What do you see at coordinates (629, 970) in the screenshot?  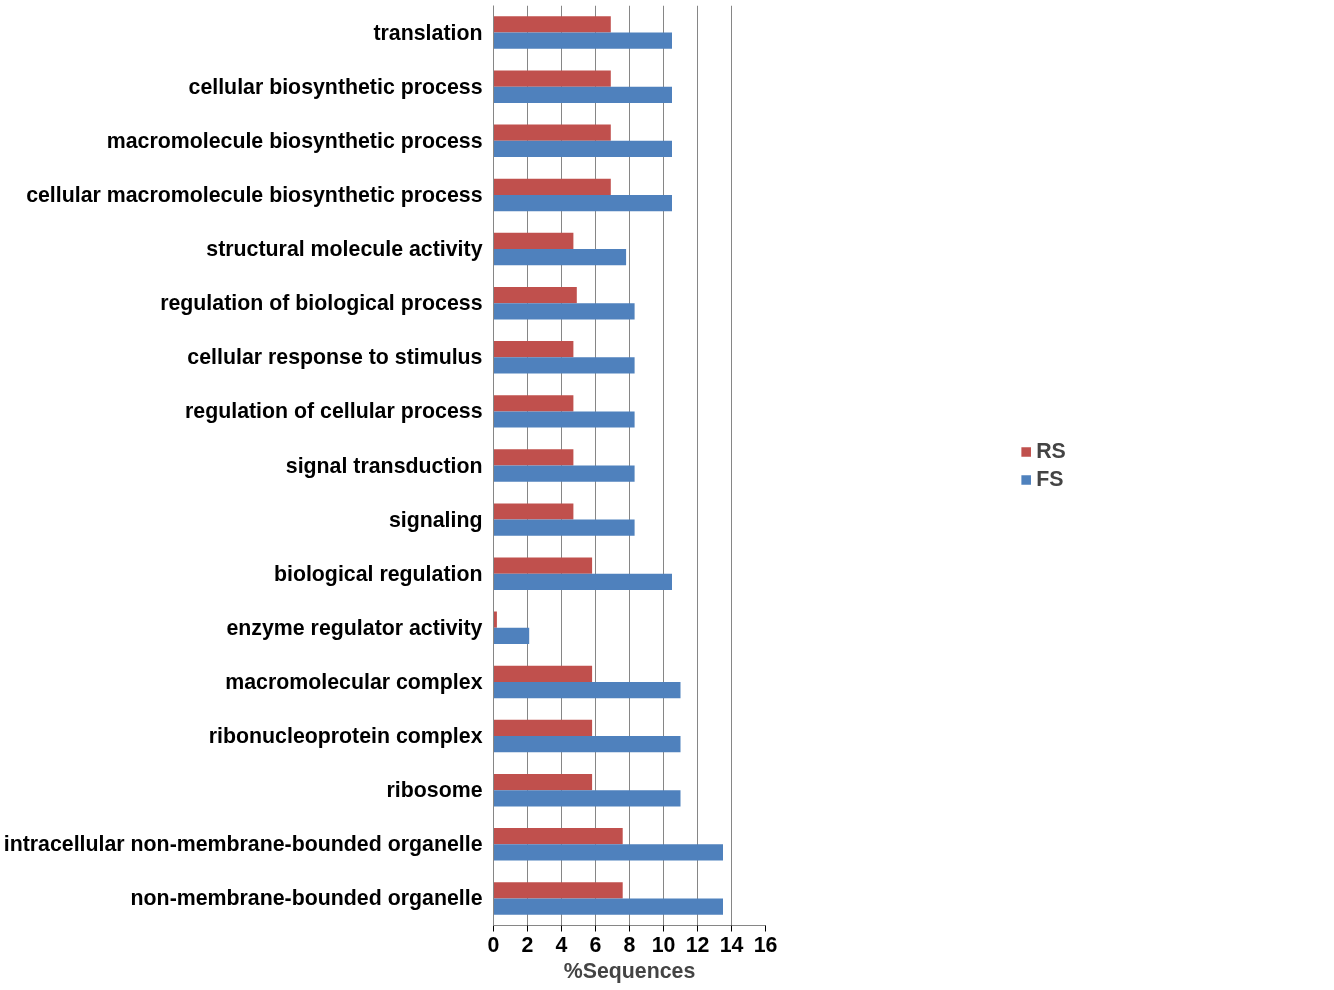 I see `x-axis-title: %Sequences` at bounding box center [629, 970].